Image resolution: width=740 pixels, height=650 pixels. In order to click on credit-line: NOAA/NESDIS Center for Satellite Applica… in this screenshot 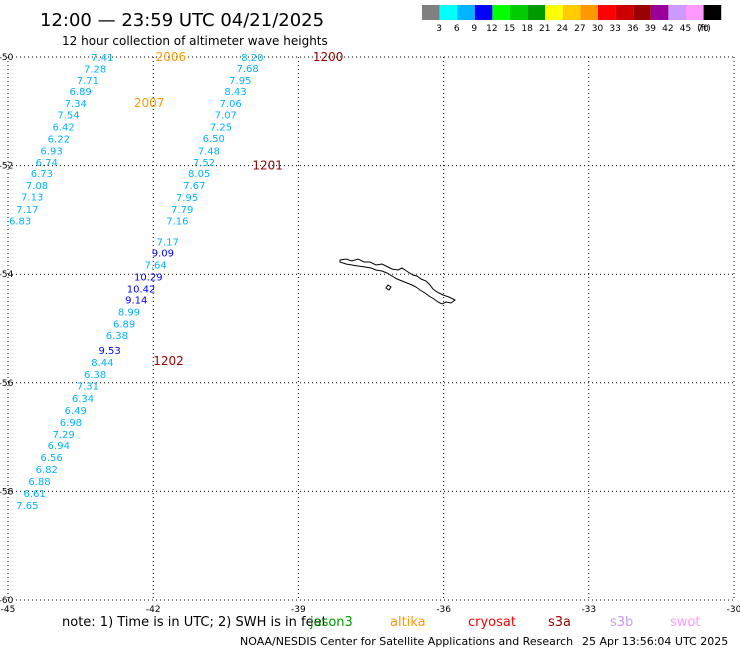, I will do `click(406, 641)`.